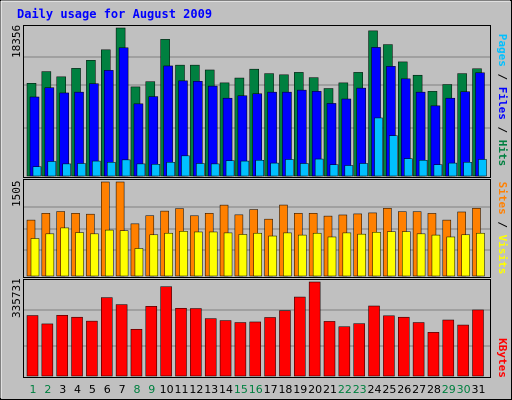 This screenshot has height=400, width=512. Describe the element at coordinates (300, 389) in the screenshot. I see `day-label-19: 19` at that location.